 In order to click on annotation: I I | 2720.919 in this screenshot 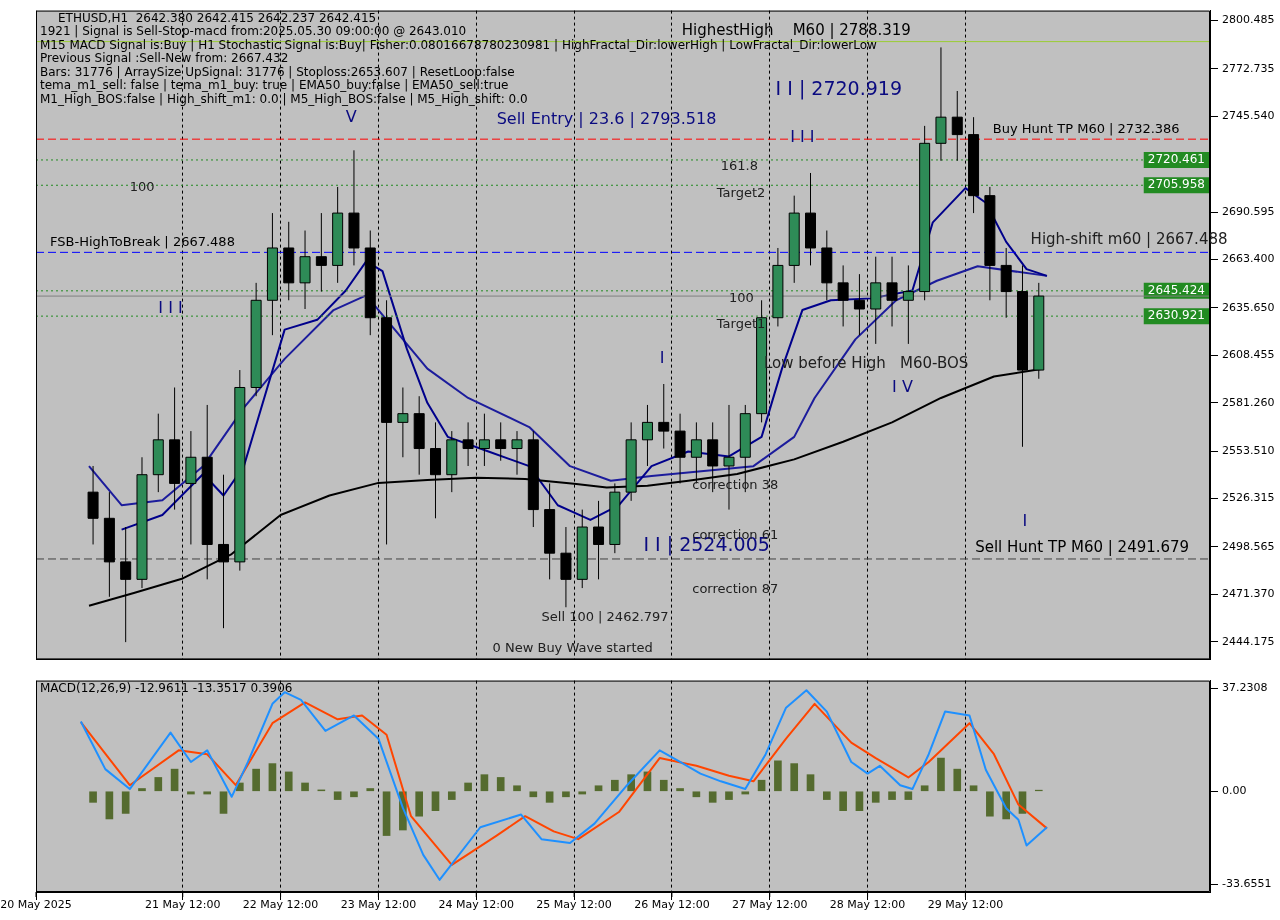, I will do `click(839, 88)`.